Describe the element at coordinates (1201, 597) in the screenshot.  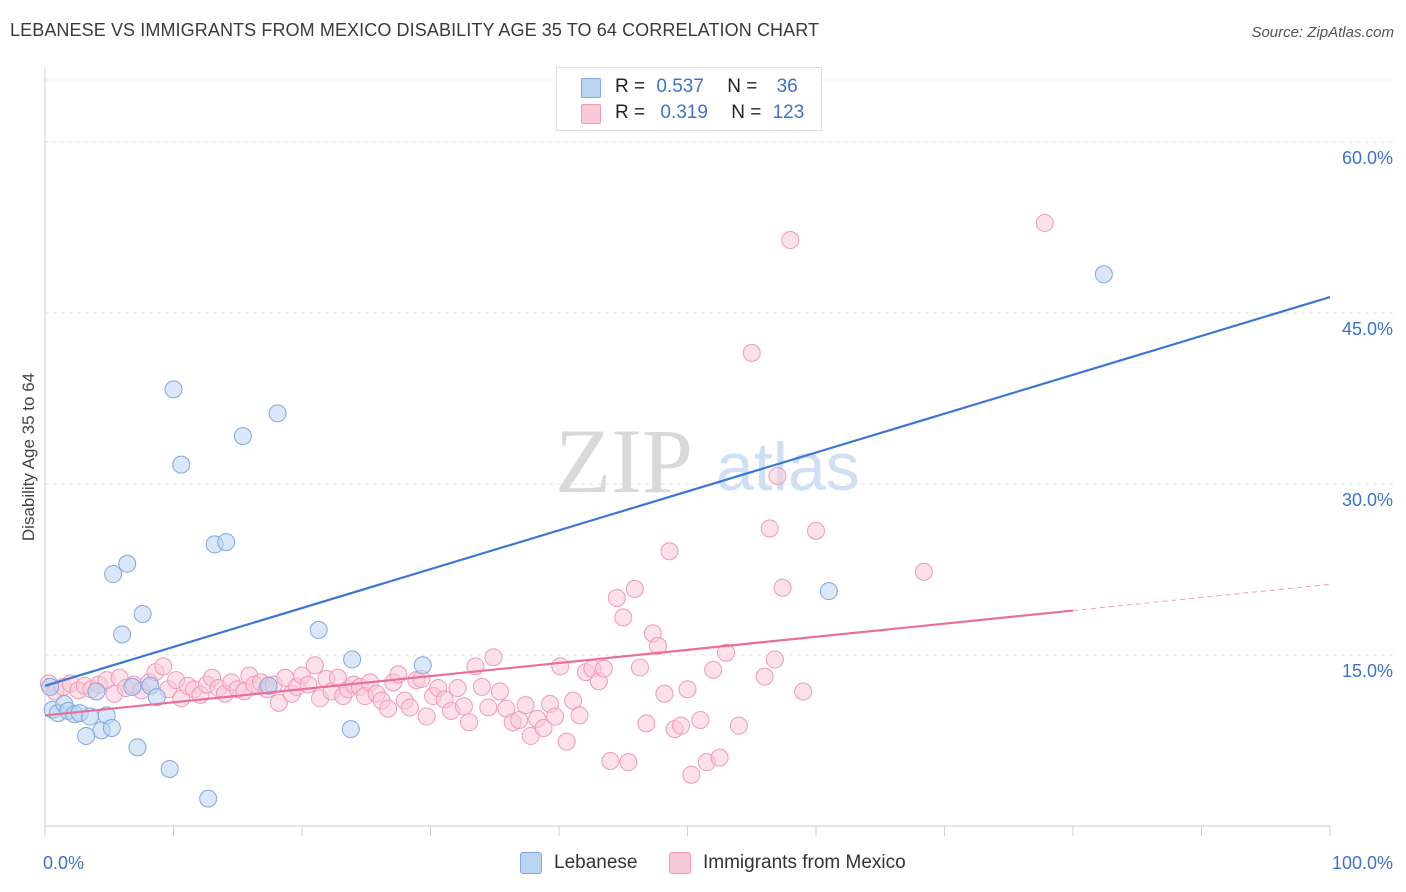
I see `trendline-mexico-extension` at that location.